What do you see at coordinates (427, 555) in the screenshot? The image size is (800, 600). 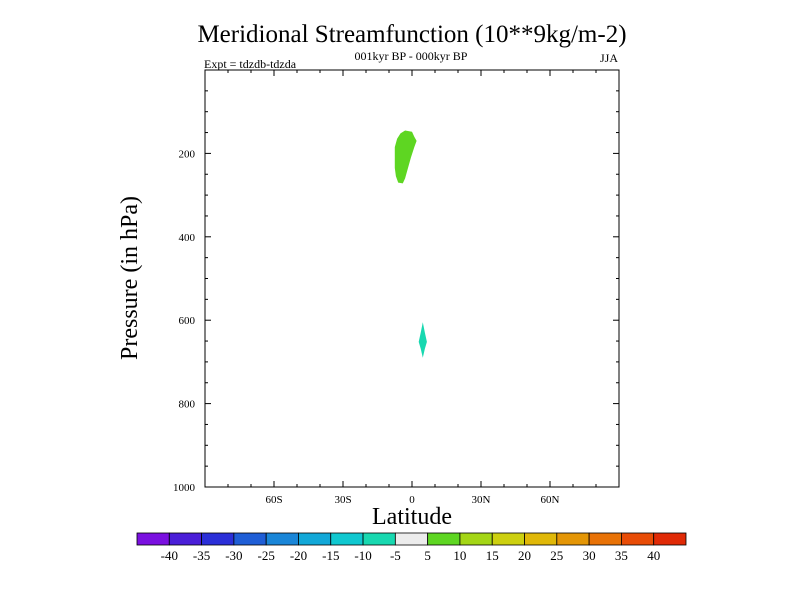 I see `colorbar-label: 5` at bounding box center [427, 555].